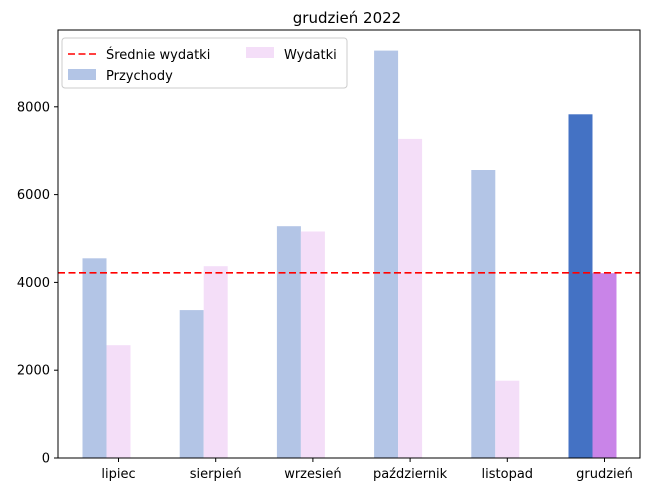 The image size is (651, 495). Describe the element at coordinates (508, 474) in the screenshot. I see `x-tick-label-listopad: listopad` at that location.